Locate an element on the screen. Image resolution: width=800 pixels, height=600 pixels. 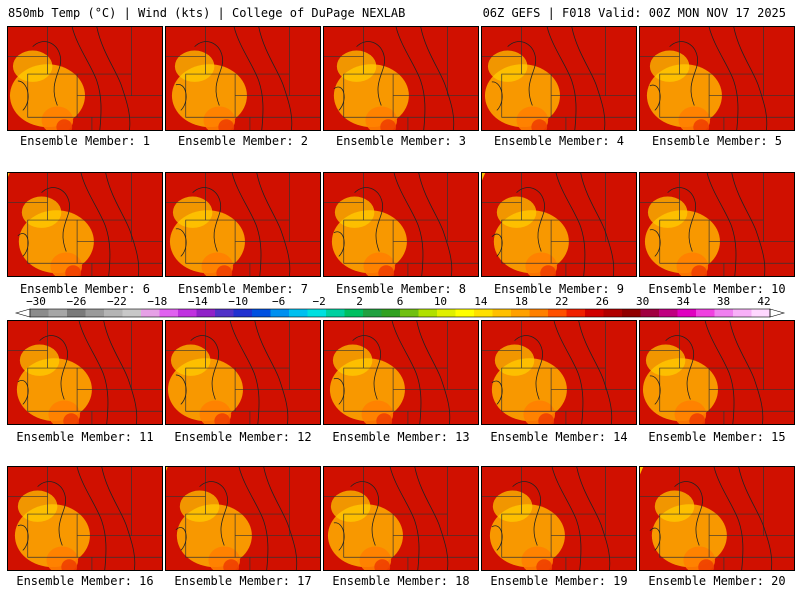
panel-label: Ensemble Member: 20 is located at coordinates (717, 581).